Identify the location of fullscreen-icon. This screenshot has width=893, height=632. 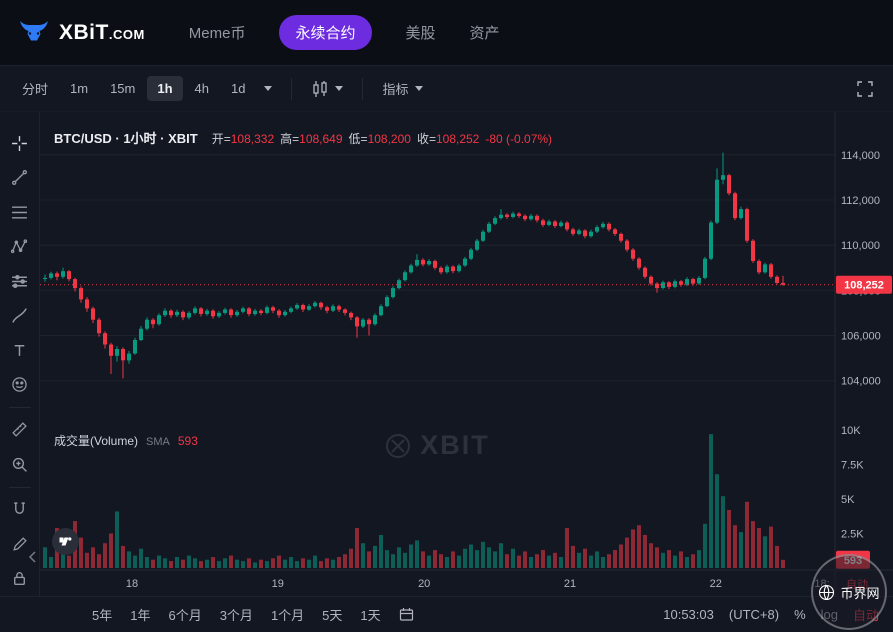
(865, 88).